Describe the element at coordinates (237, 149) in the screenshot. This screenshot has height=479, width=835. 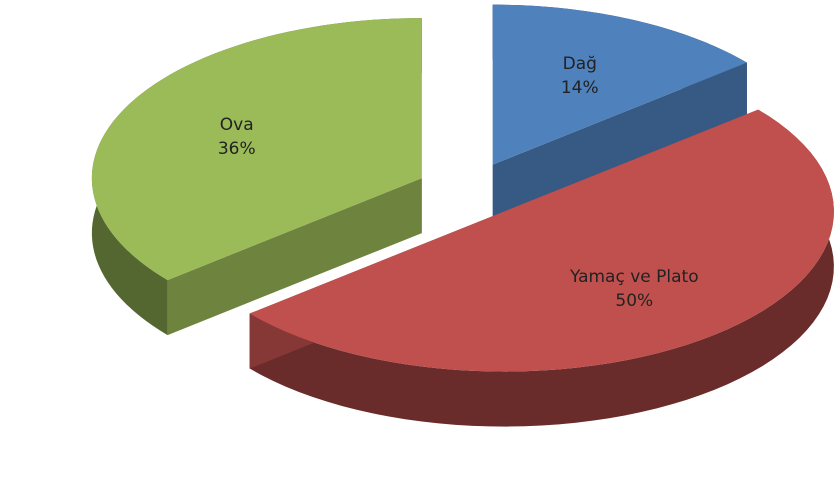
I see `slice-value-label: 36%` at that location.